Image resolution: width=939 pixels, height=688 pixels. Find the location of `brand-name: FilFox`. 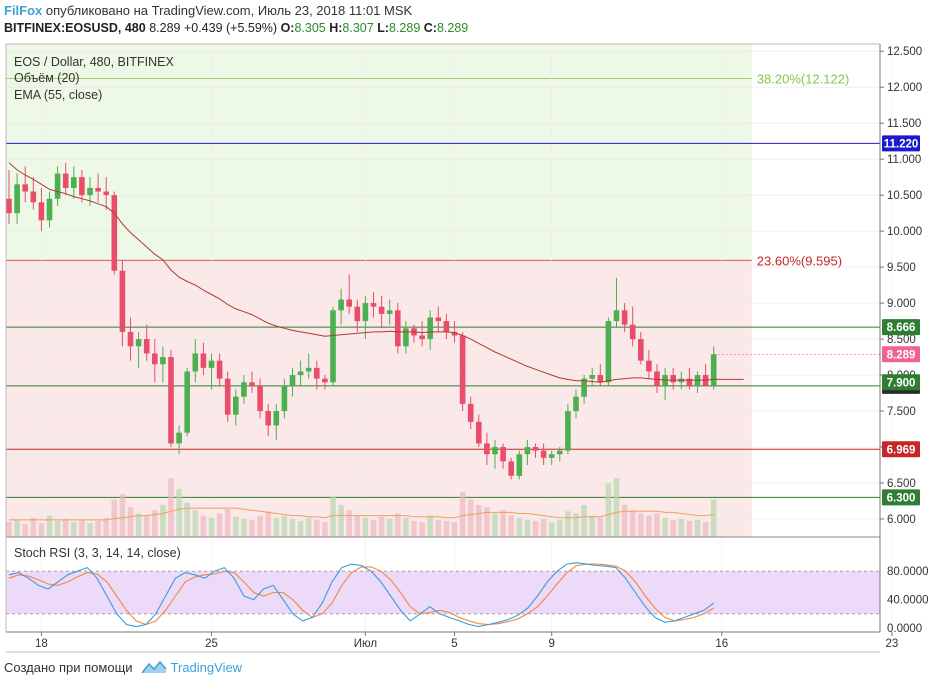

brand-name: FilFox is located at coordinates (23, 10).